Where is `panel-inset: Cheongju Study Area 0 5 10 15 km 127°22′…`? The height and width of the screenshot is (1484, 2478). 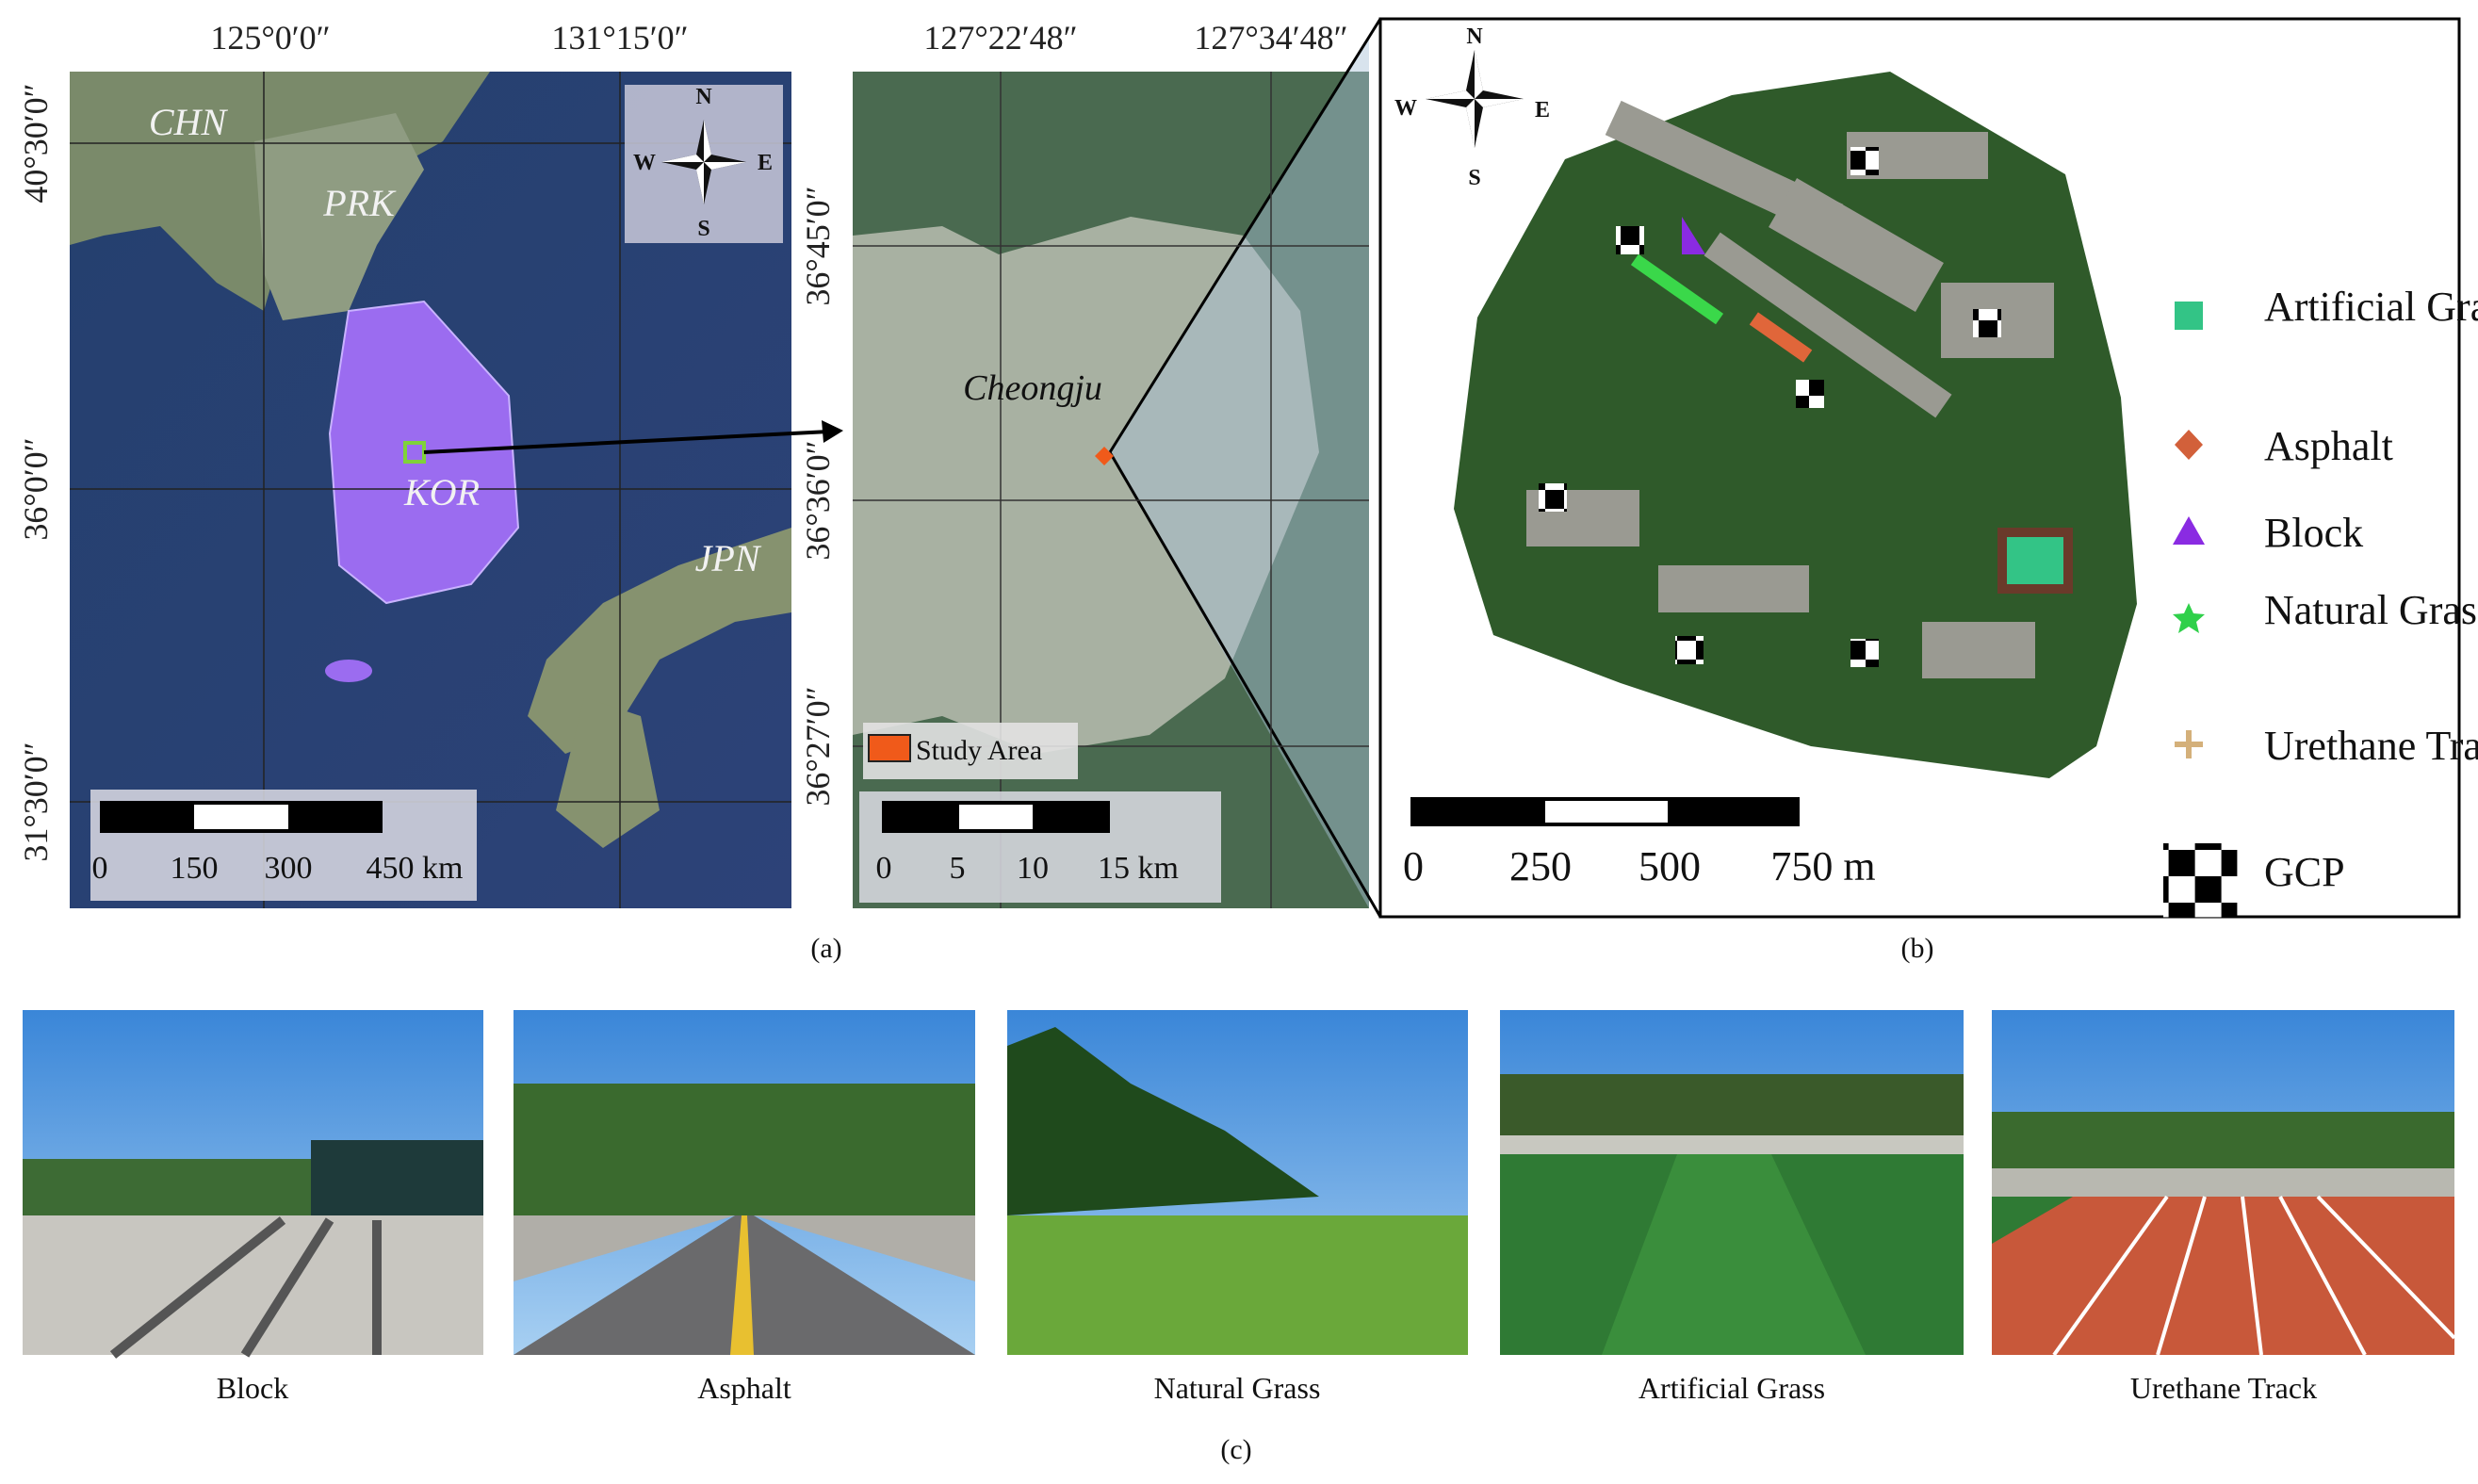
panel-inset: Cheongju Study Area 0 5 10 15 km 127°22′… is located at coordinates (1090, 468).